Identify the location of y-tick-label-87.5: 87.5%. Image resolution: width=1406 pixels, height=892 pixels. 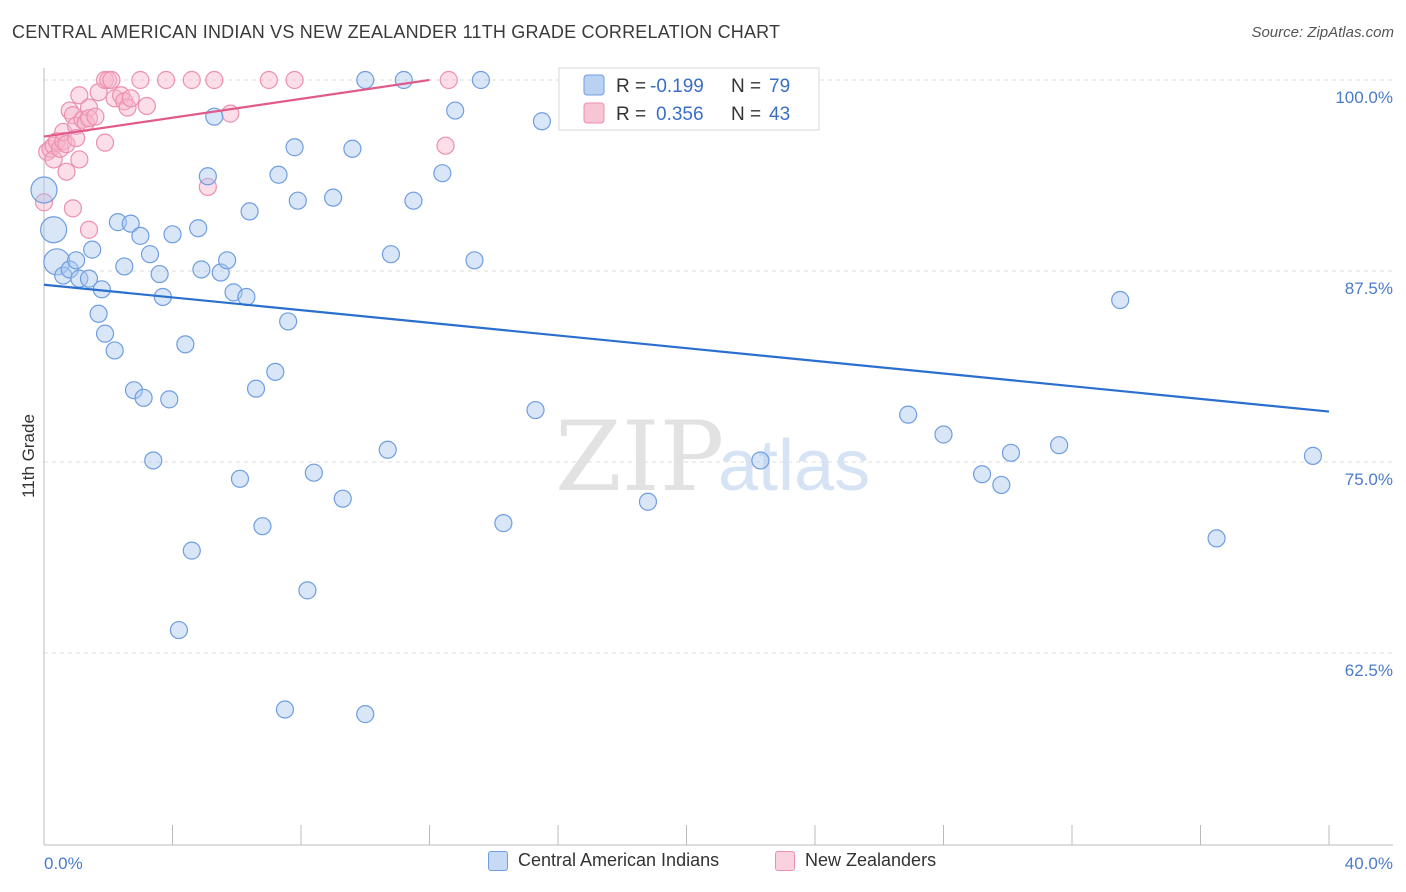
(1369, 288).